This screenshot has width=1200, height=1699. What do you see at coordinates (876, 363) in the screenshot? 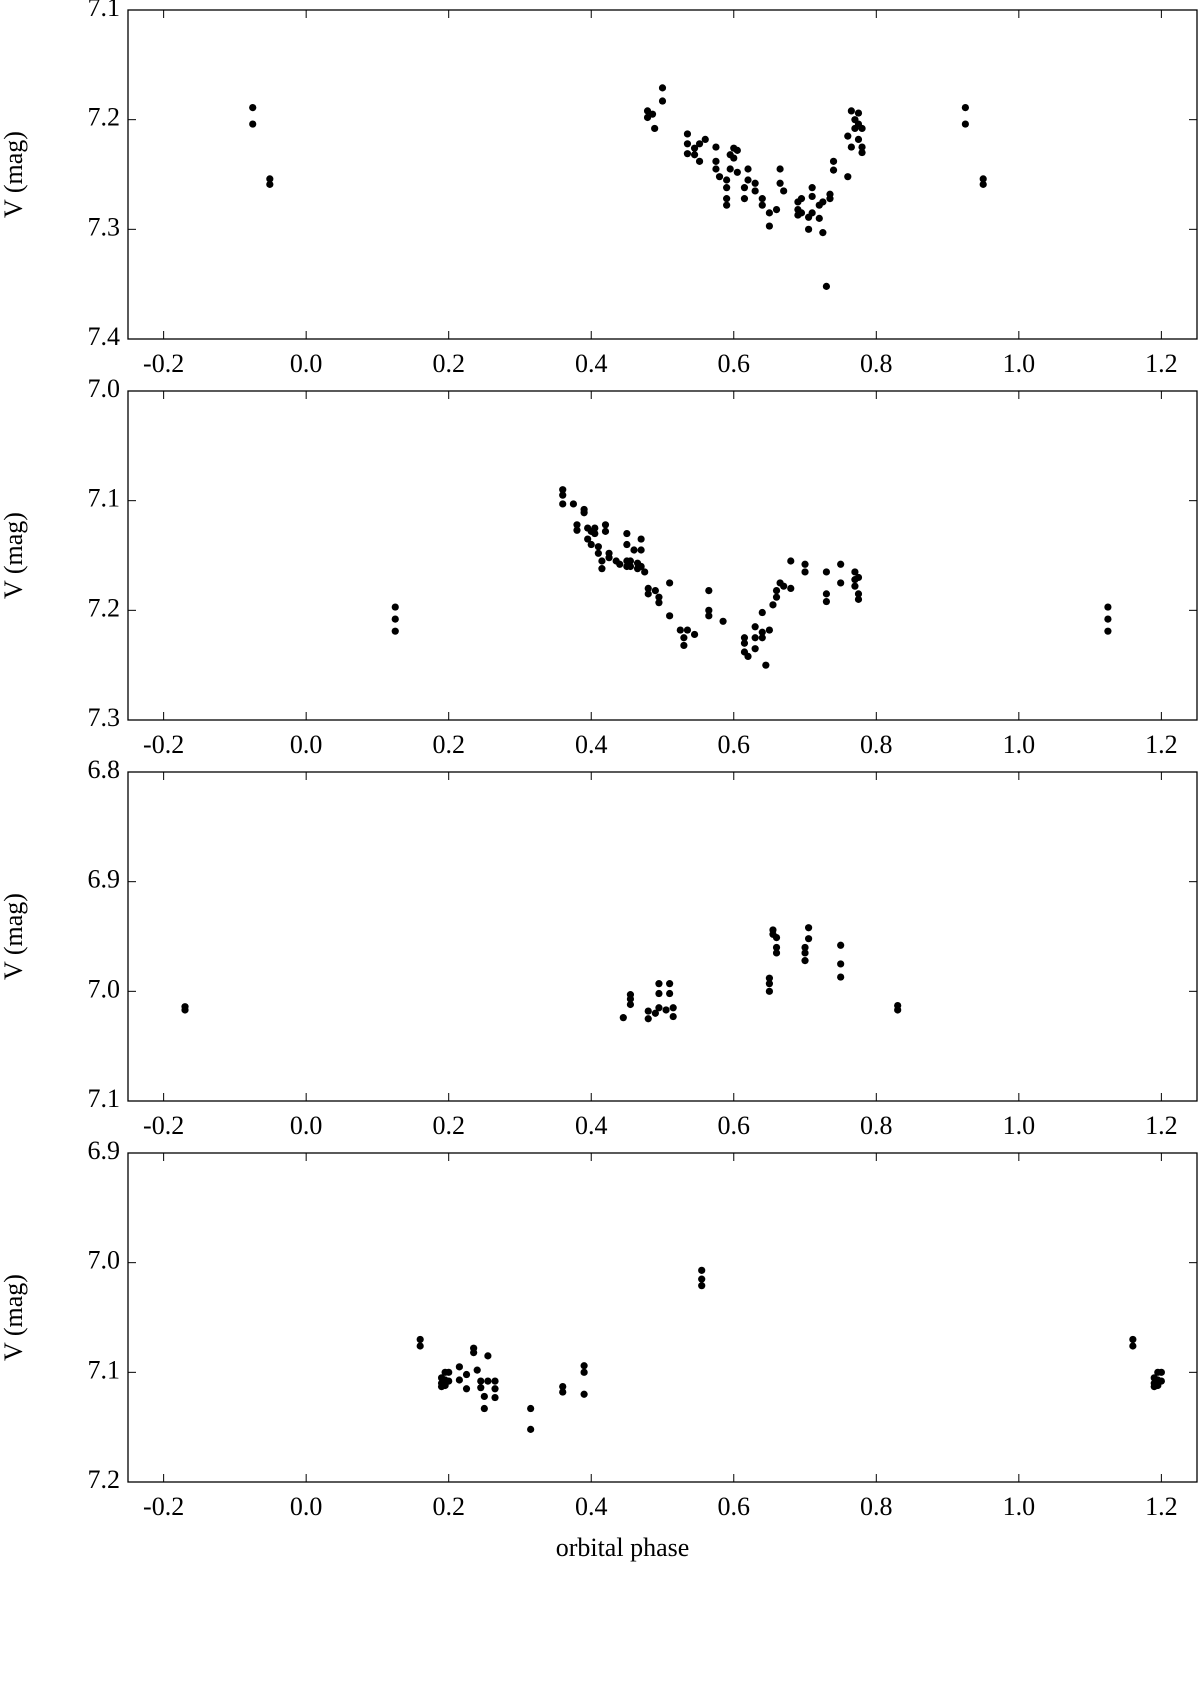
I see `x-tick-label: 0.8` at bounding box center [876, 363].